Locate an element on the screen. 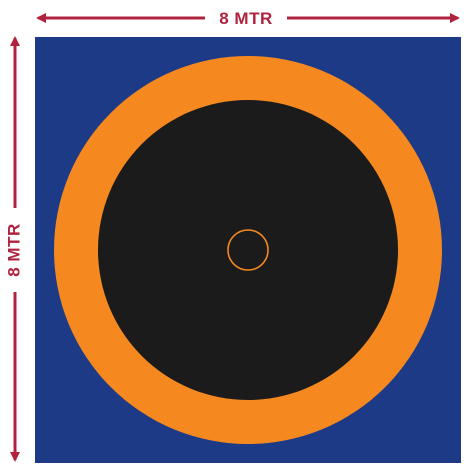 The image size is (464, 466). height-dimension: 8 MTR is located at coordinates (13, 249).